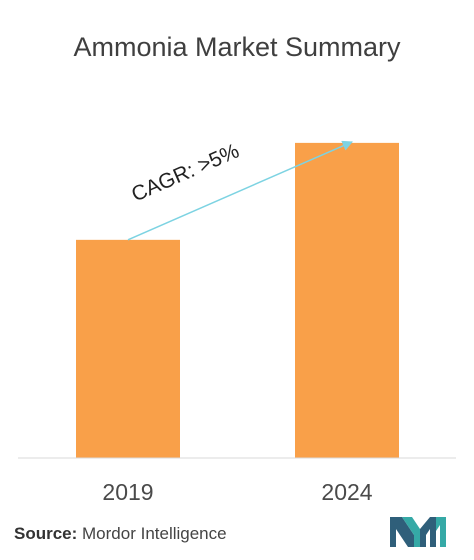 This screenshot has height=560, width=474. Describe the element at coordinates (151, 533) in the screenshot. I see `source-name: Mordor Intelligence` at that location.